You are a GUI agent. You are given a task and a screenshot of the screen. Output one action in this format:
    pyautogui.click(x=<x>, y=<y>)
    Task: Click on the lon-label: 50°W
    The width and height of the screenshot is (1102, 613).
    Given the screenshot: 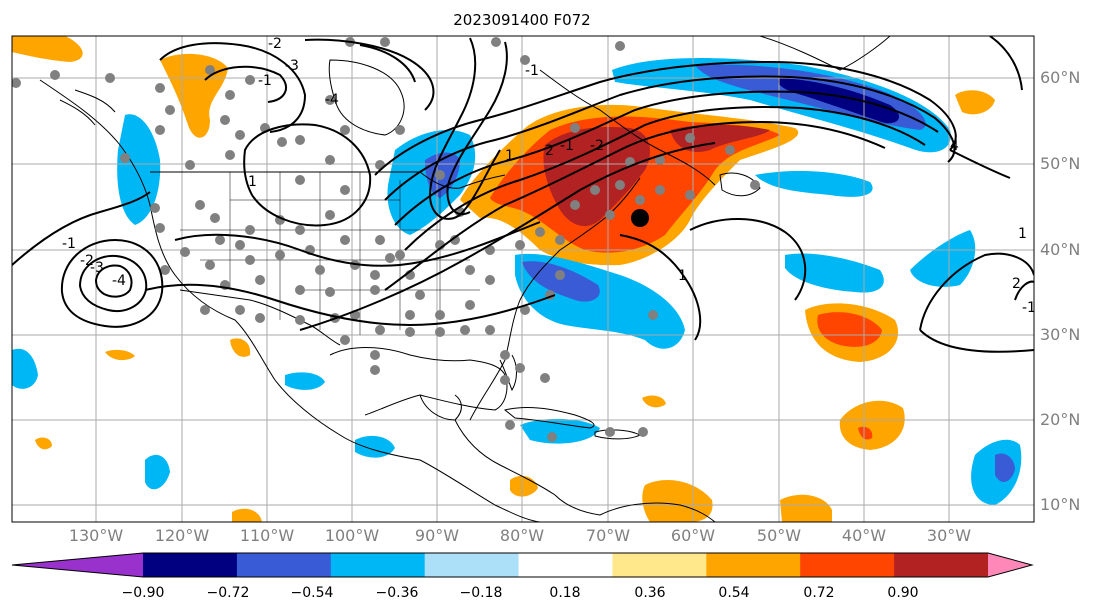 What is the action you would take?
    pyautogui.click(x=779, y=535)
    